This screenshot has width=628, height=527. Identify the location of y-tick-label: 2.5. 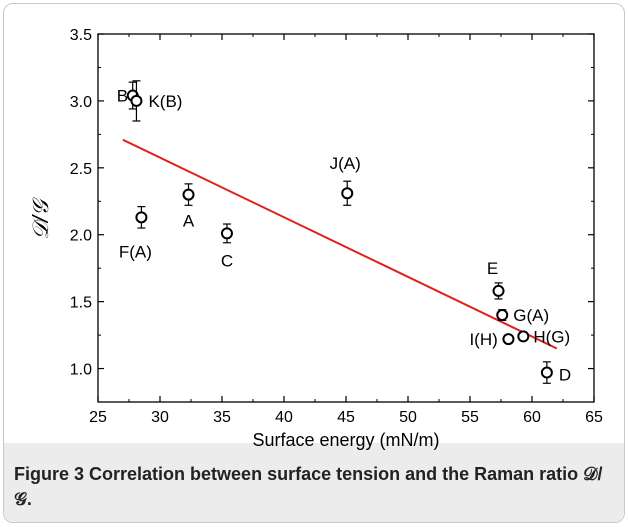
(81, 169).